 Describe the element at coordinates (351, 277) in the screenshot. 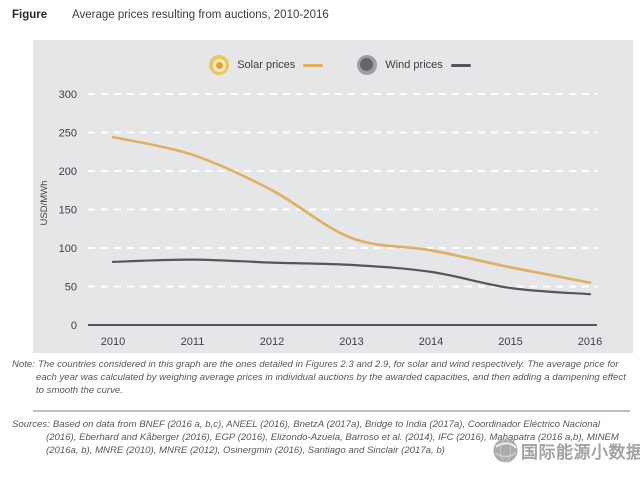

I see `wind-price-line` at that location.